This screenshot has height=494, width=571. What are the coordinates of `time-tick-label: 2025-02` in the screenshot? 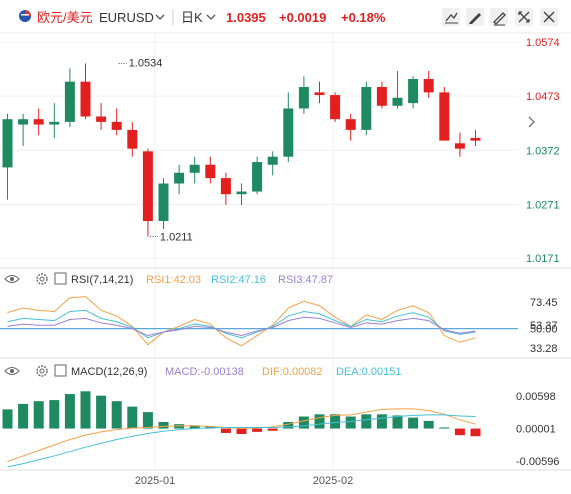 It's located at (333, 481).